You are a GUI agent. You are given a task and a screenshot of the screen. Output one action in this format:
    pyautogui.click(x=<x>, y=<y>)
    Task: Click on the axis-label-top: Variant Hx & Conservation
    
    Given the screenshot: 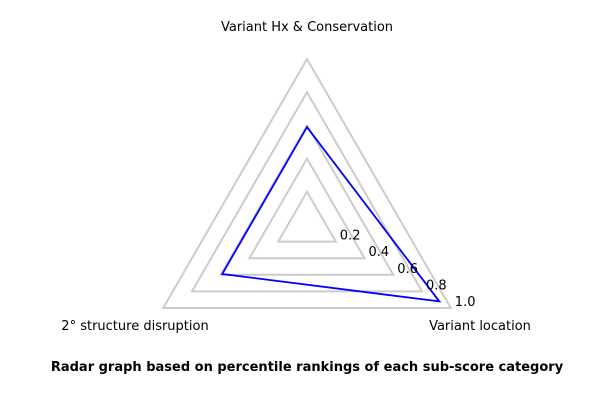 What is the action you would take?
    pyautogui.click(x=307, y=27)
    